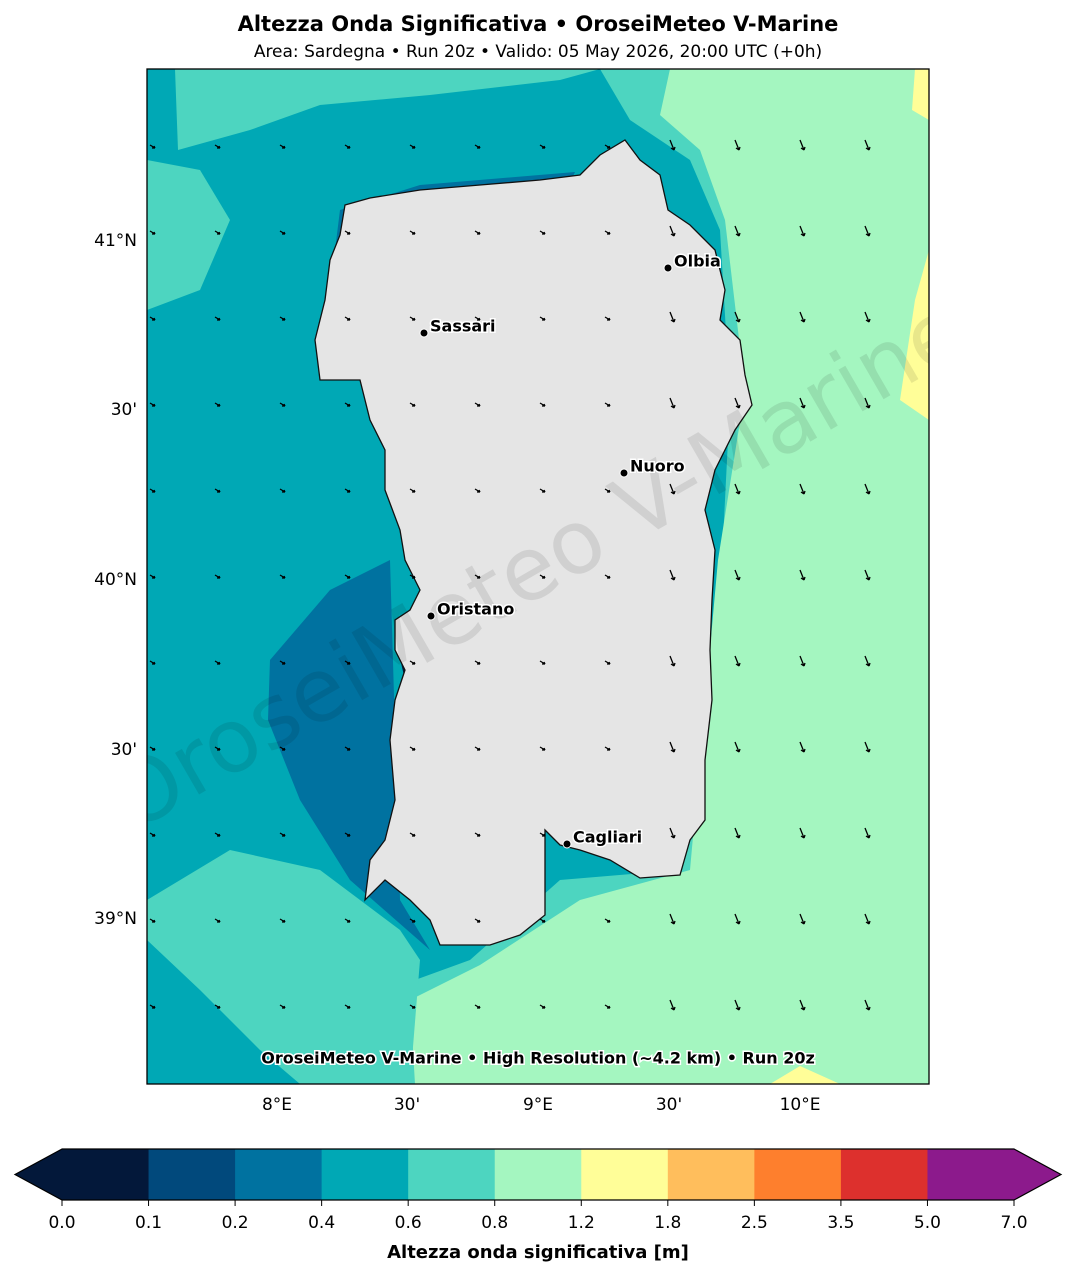  I want to click on colorbar-tick-label: 0.6, so click(408, 1223).